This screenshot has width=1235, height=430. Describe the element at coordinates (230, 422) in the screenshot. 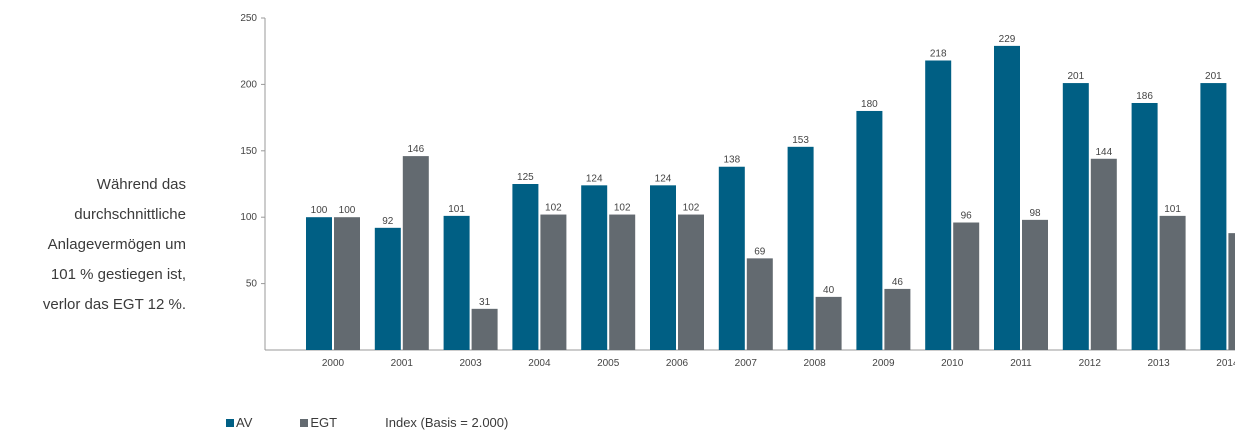

I see `legend-swatch-av` at that location.